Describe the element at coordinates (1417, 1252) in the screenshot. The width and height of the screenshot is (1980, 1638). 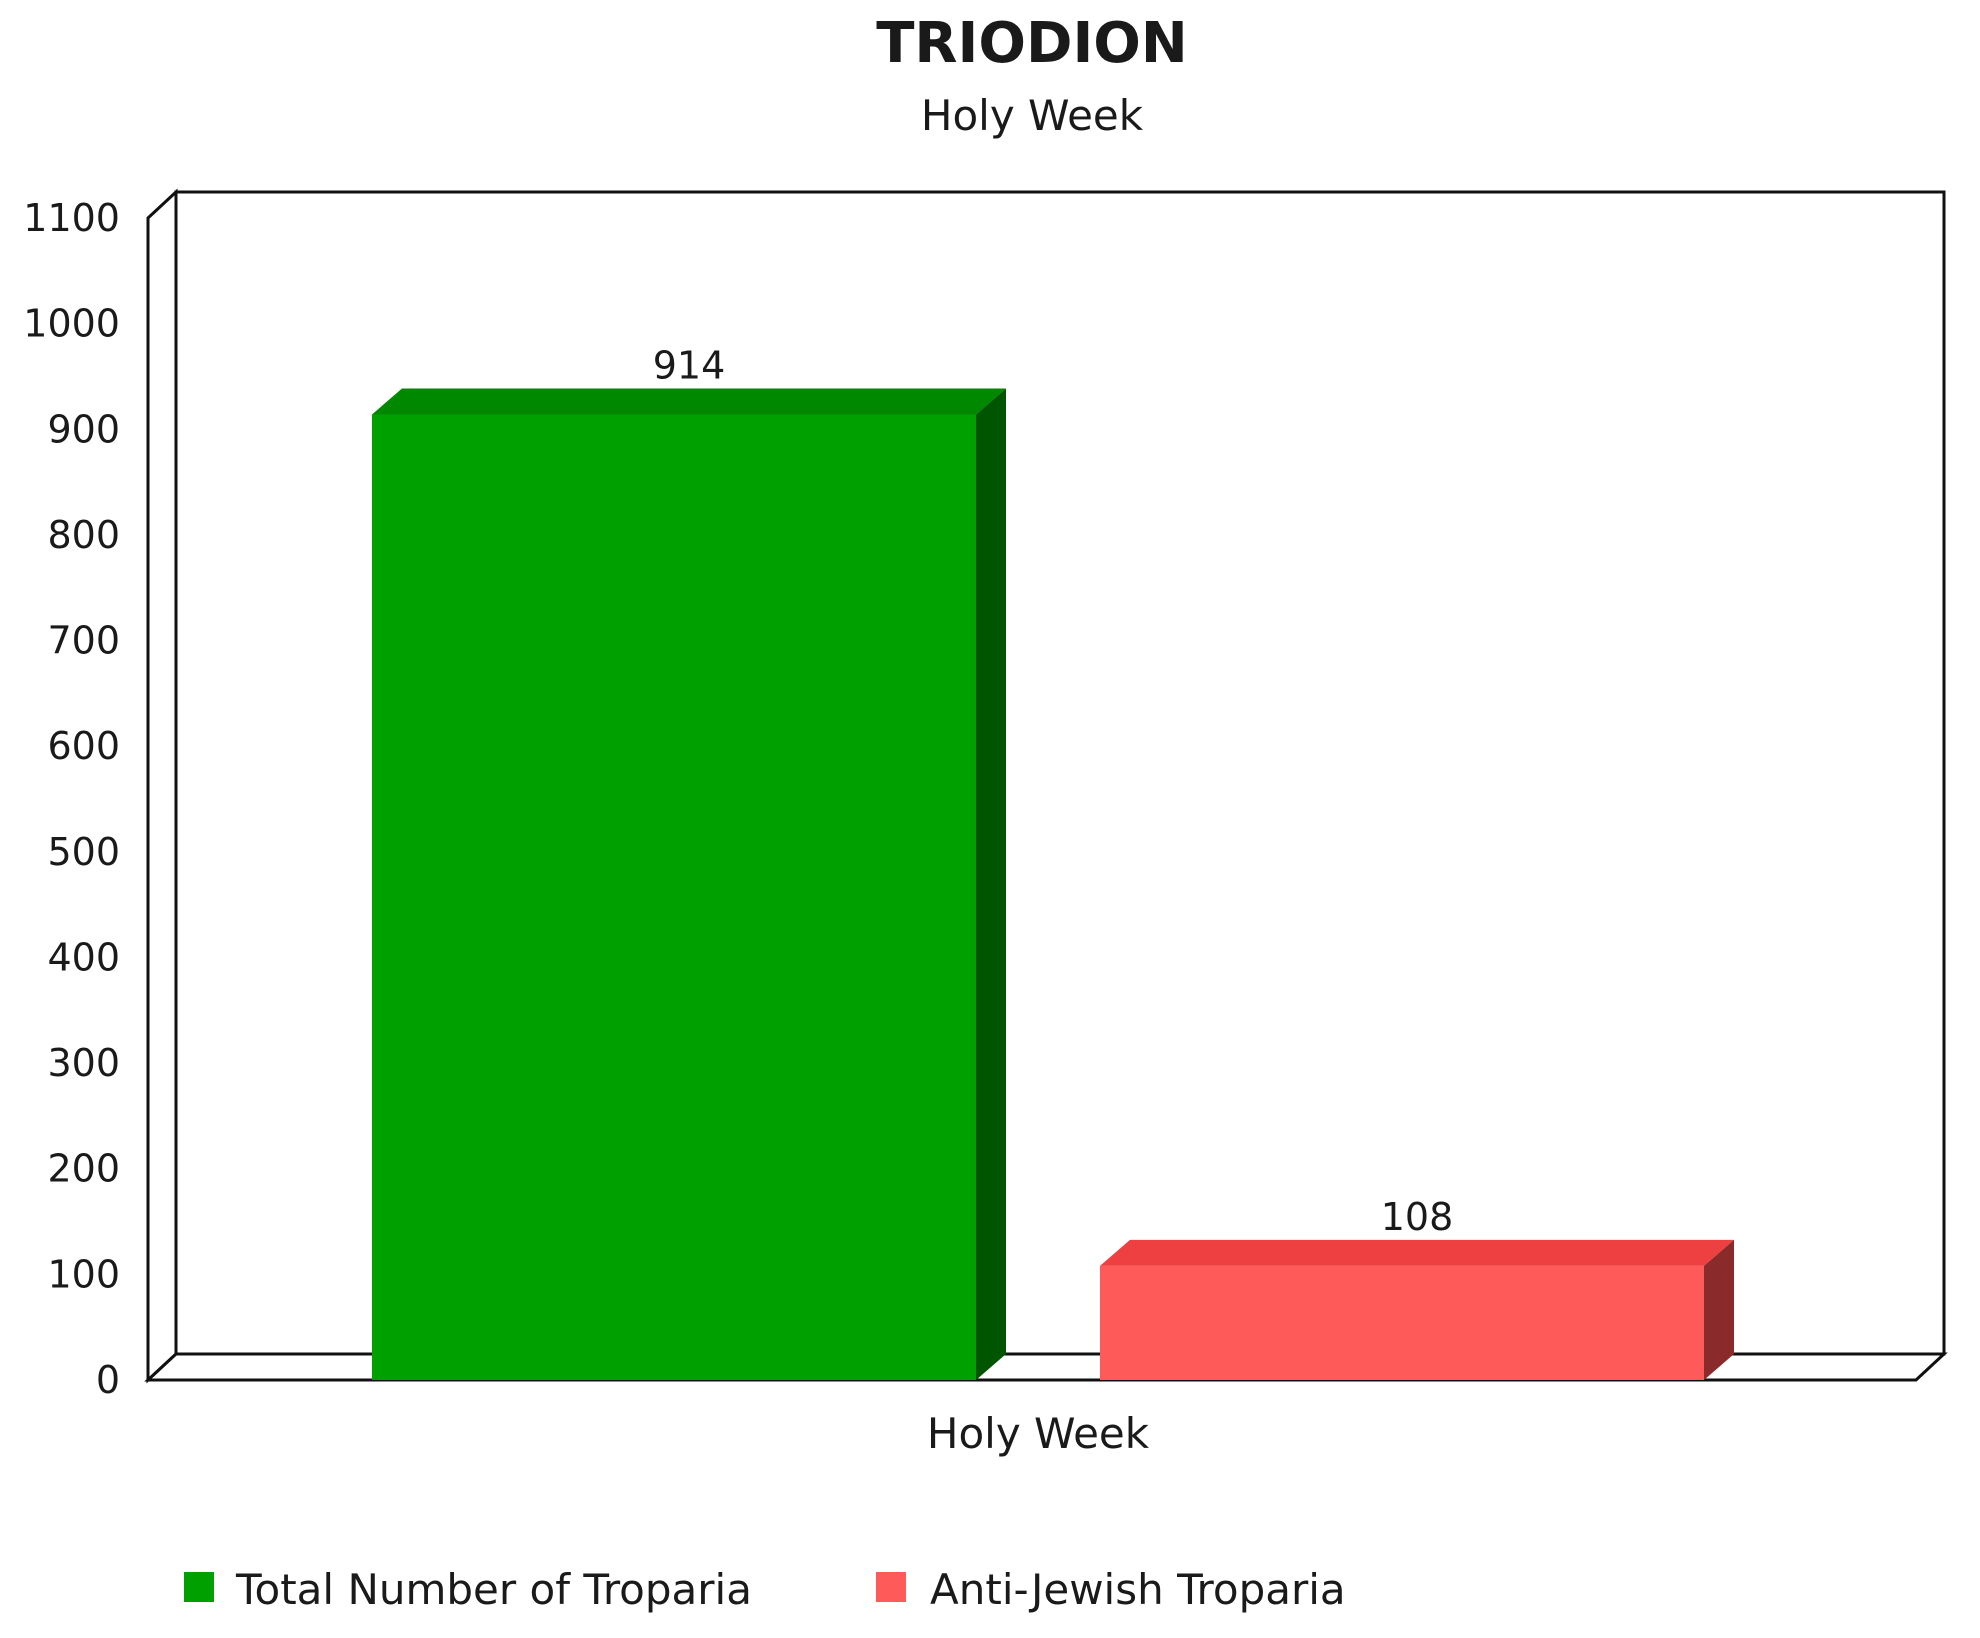
I see `bar-top-anti-jewish` at that location.